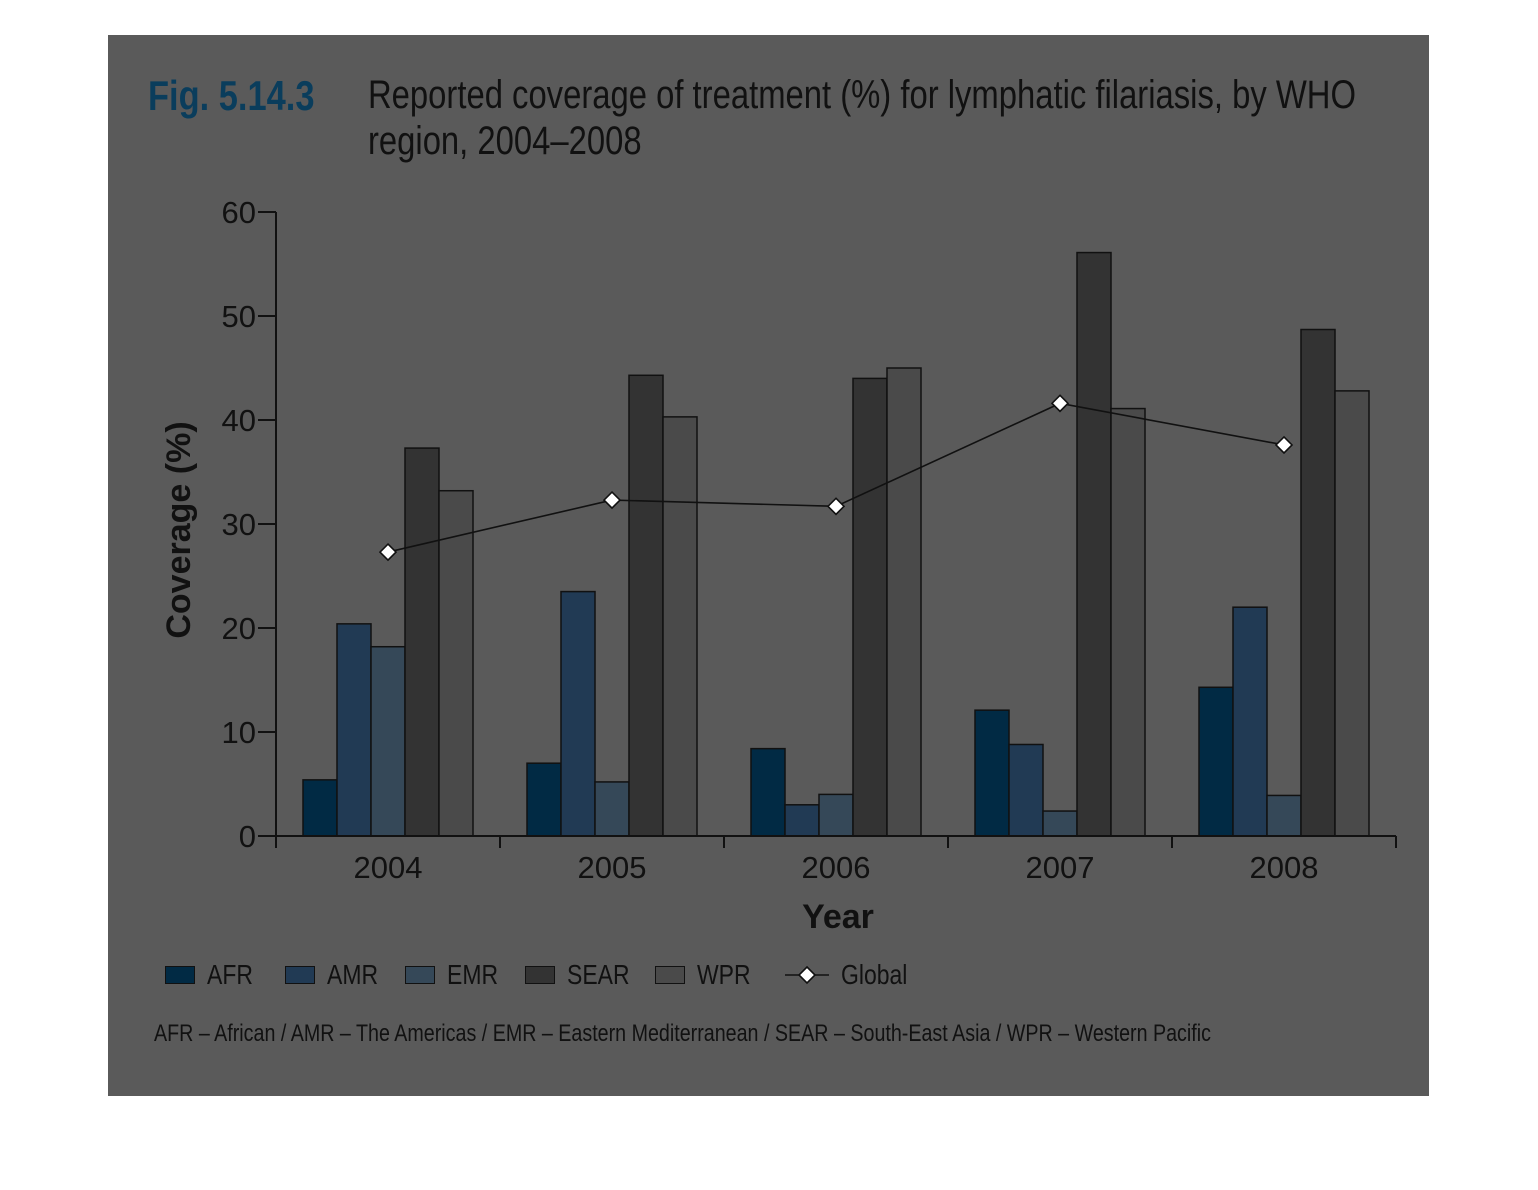  I want to click on y-tick-label-30: 30, so click(239, 524).